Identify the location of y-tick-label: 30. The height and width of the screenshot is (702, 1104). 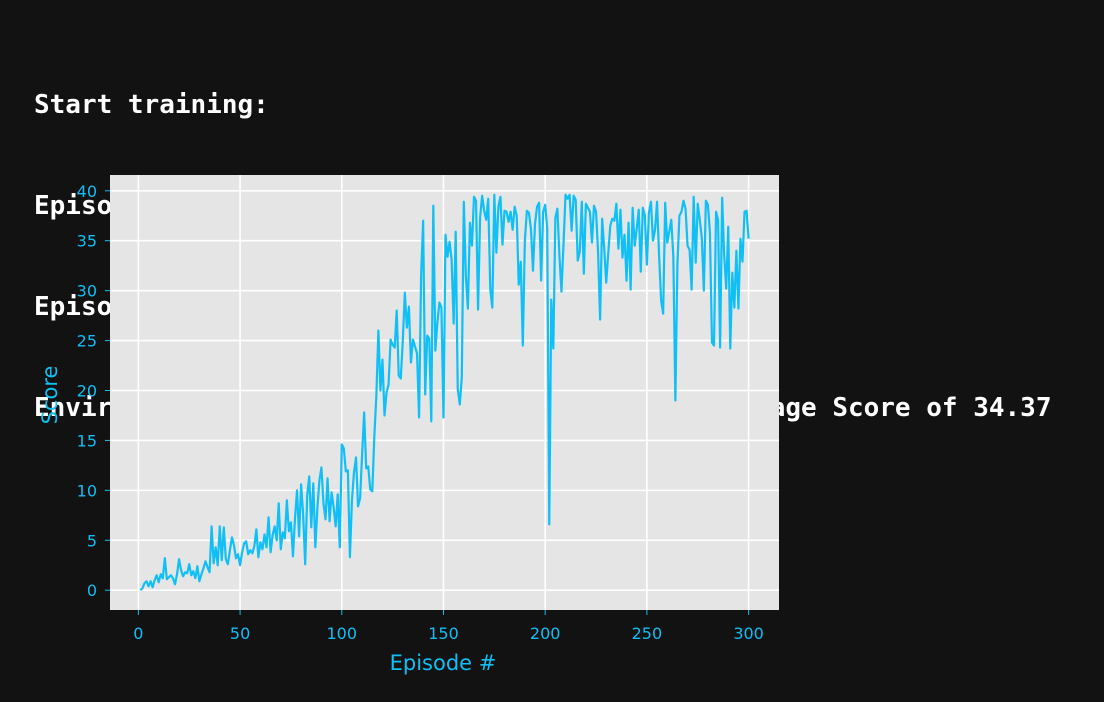
(87, 291).